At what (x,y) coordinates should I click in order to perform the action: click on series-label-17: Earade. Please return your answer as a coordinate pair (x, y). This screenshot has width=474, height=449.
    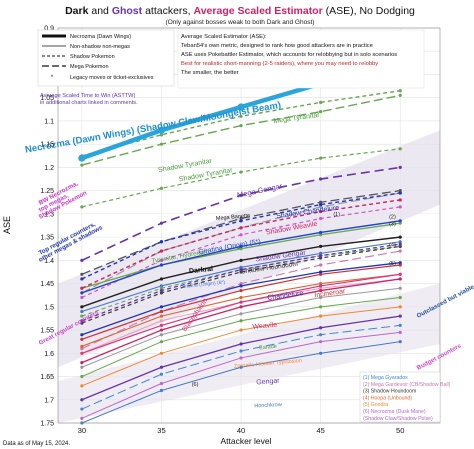
    Looking at the image, I should click on (268, 348).